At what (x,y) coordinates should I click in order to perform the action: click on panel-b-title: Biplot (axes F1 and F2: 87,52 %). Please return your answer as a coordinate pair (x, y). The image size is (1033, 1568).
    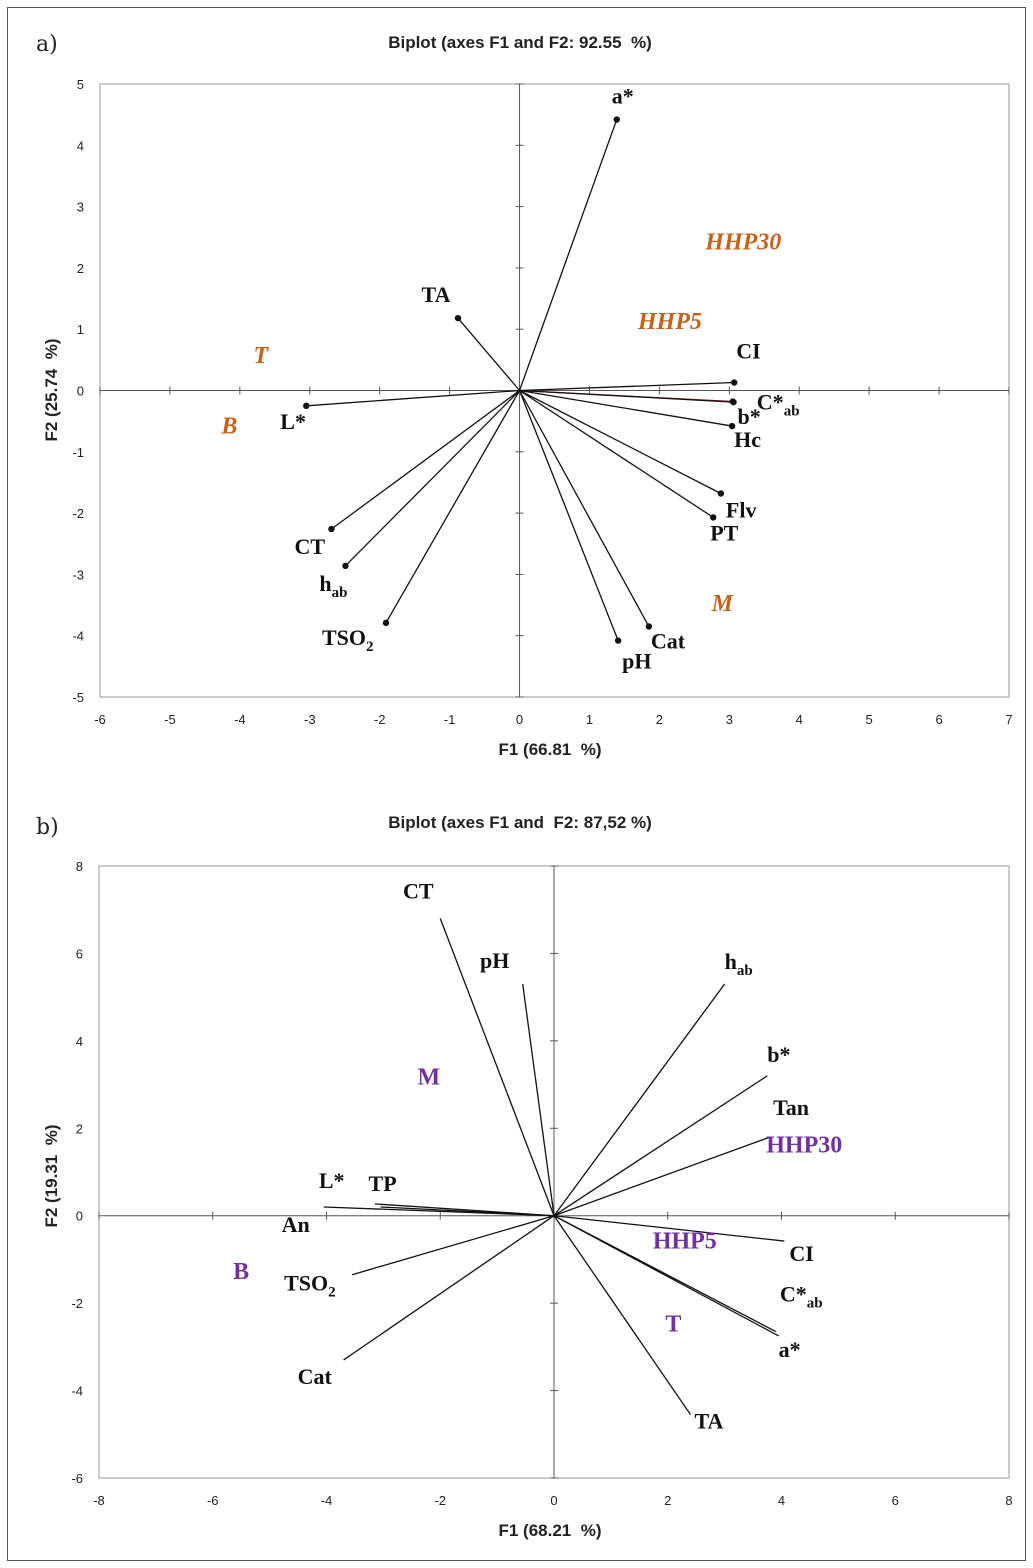
    Looking at the image, I should click on (520, 822).